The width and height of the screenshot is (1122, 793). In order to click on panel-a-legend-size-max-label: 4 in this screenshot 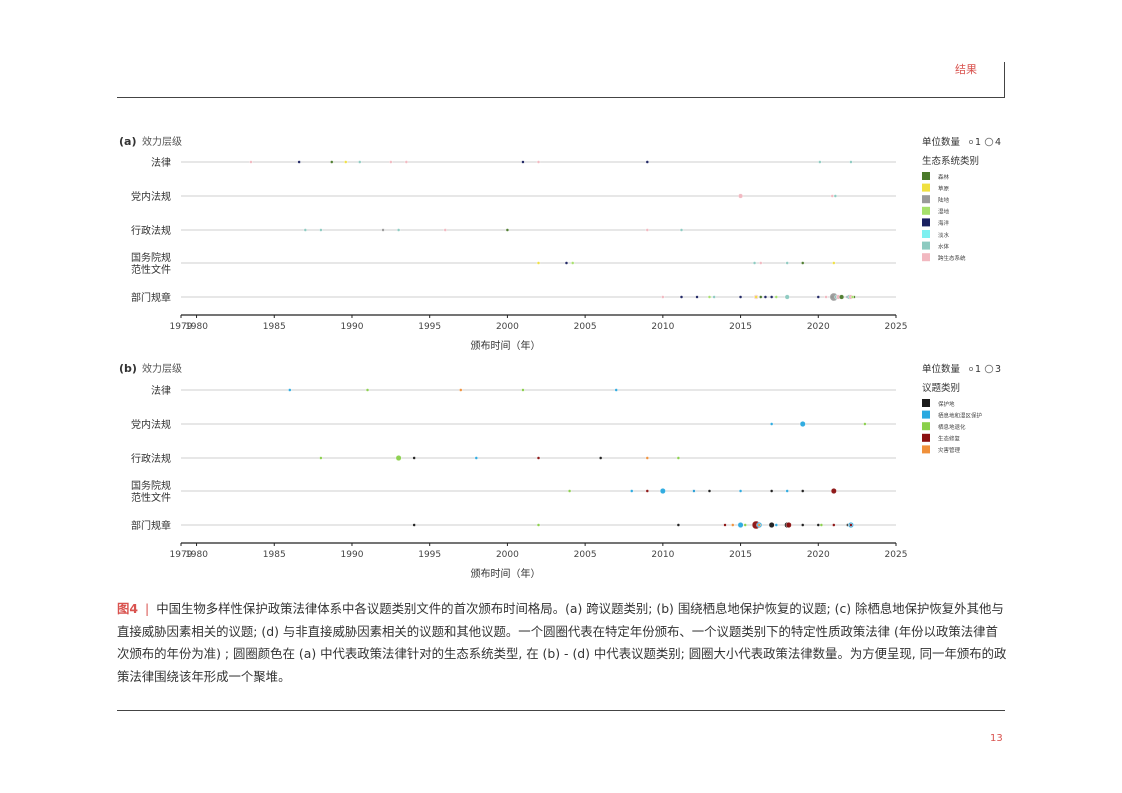, I will do `click(998, 142)`.